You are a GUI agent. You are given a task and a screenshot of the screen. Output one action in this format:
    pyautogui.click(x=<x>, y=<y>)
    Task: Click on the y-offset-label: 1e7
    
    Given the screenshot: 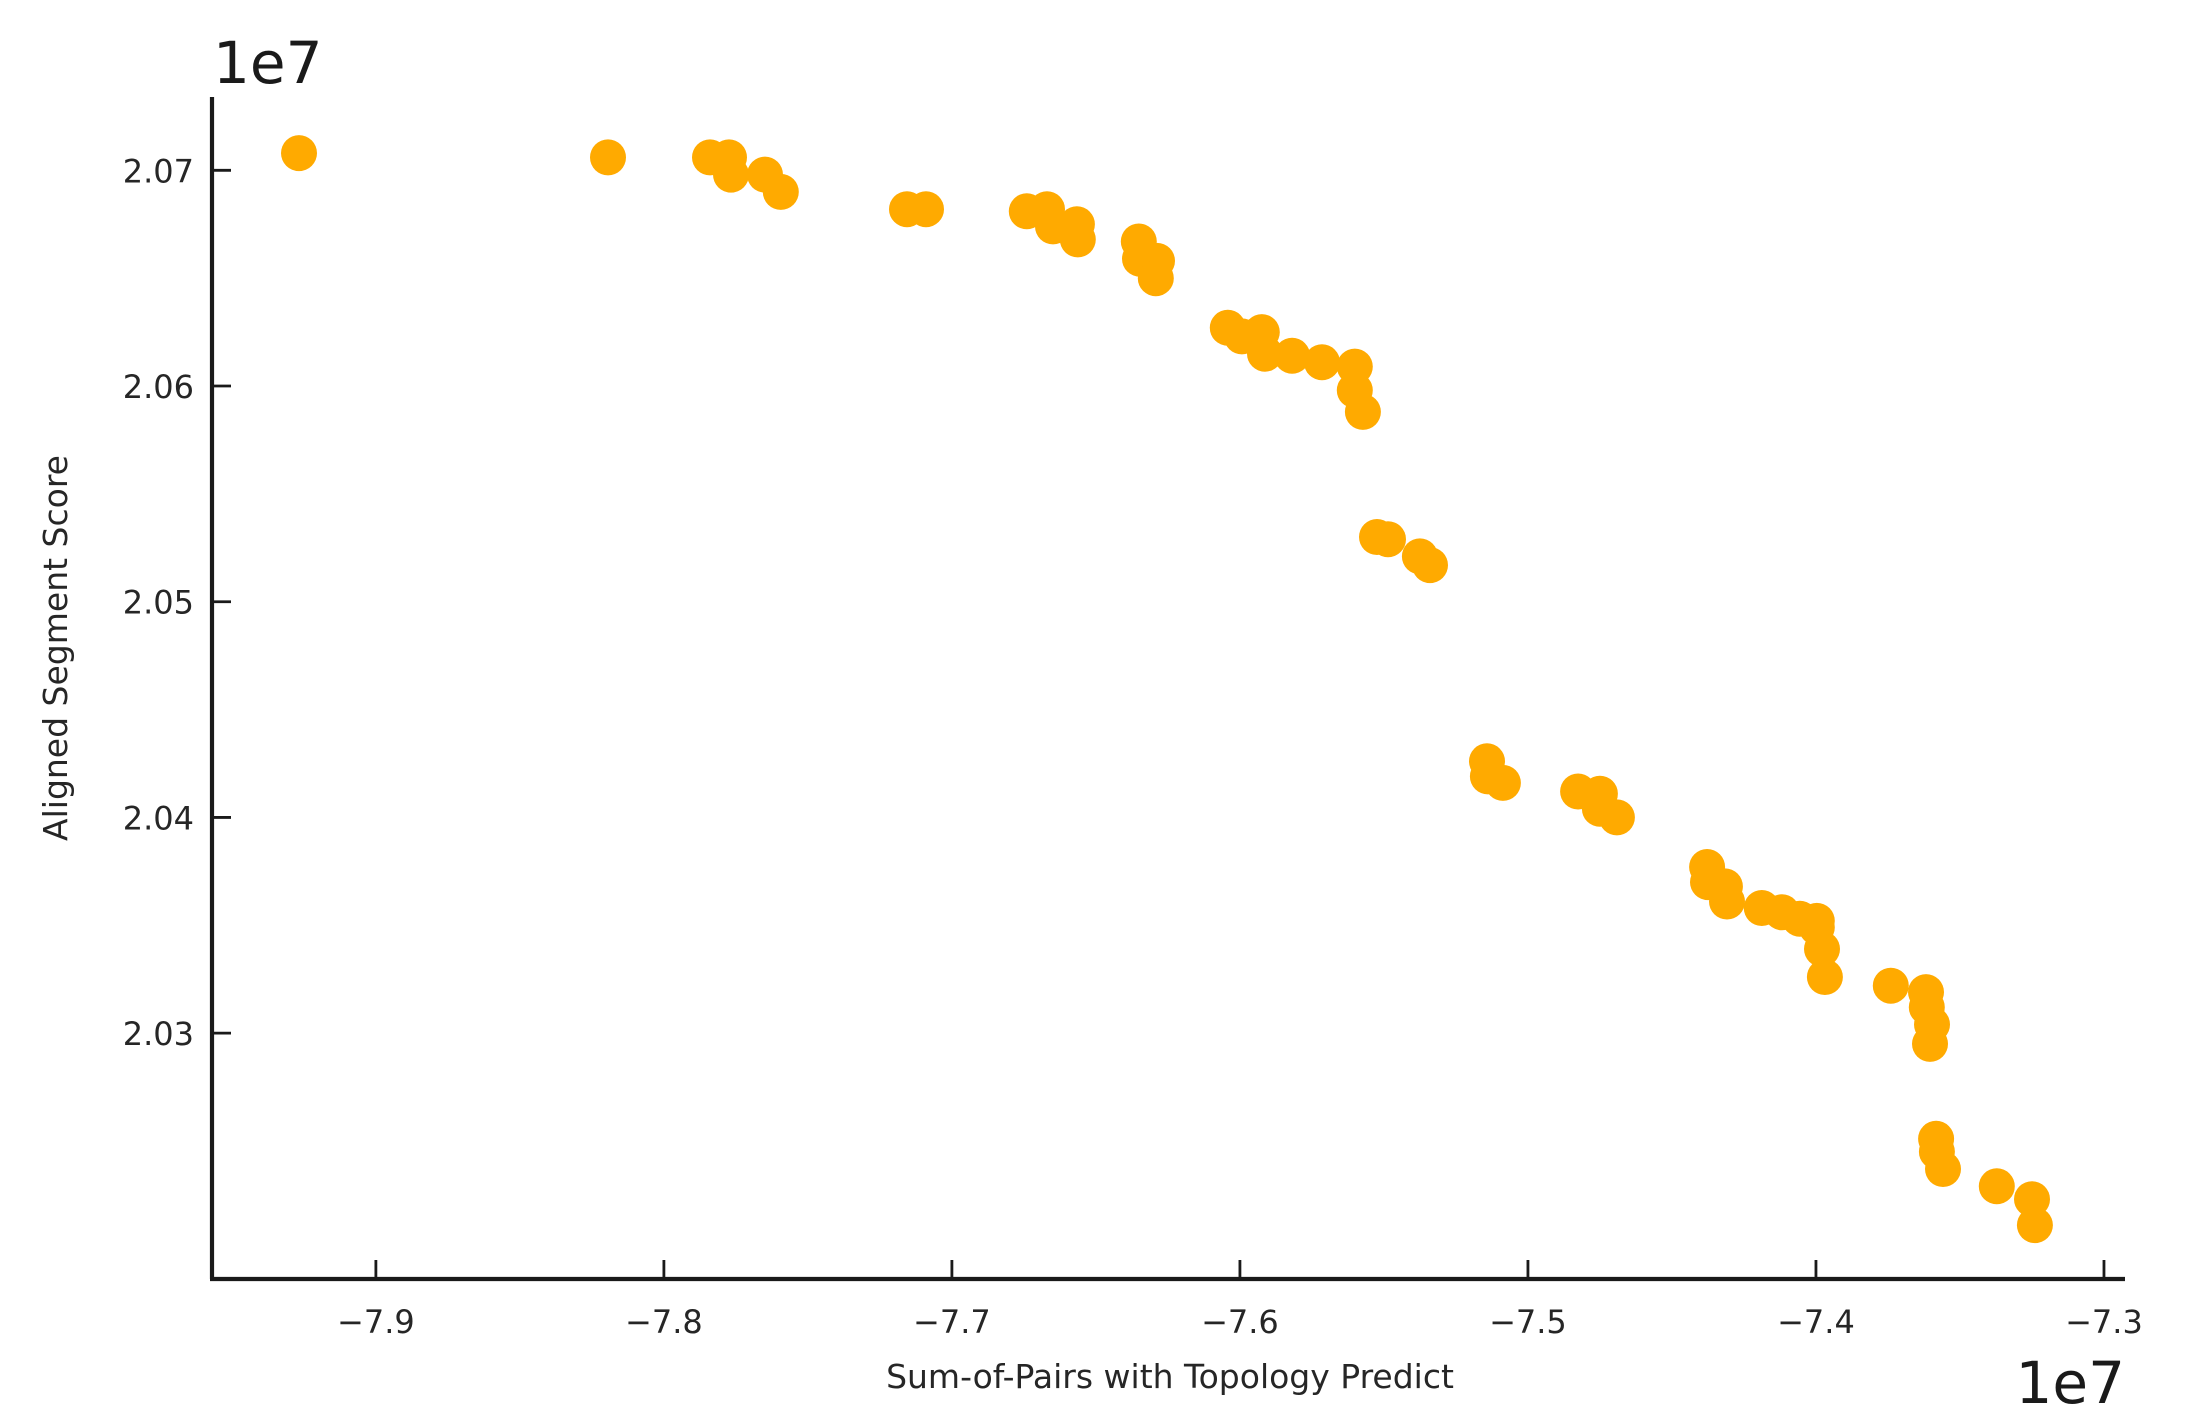 What is the action you would take?
    pyautogui.click(x=268, y=63)
    